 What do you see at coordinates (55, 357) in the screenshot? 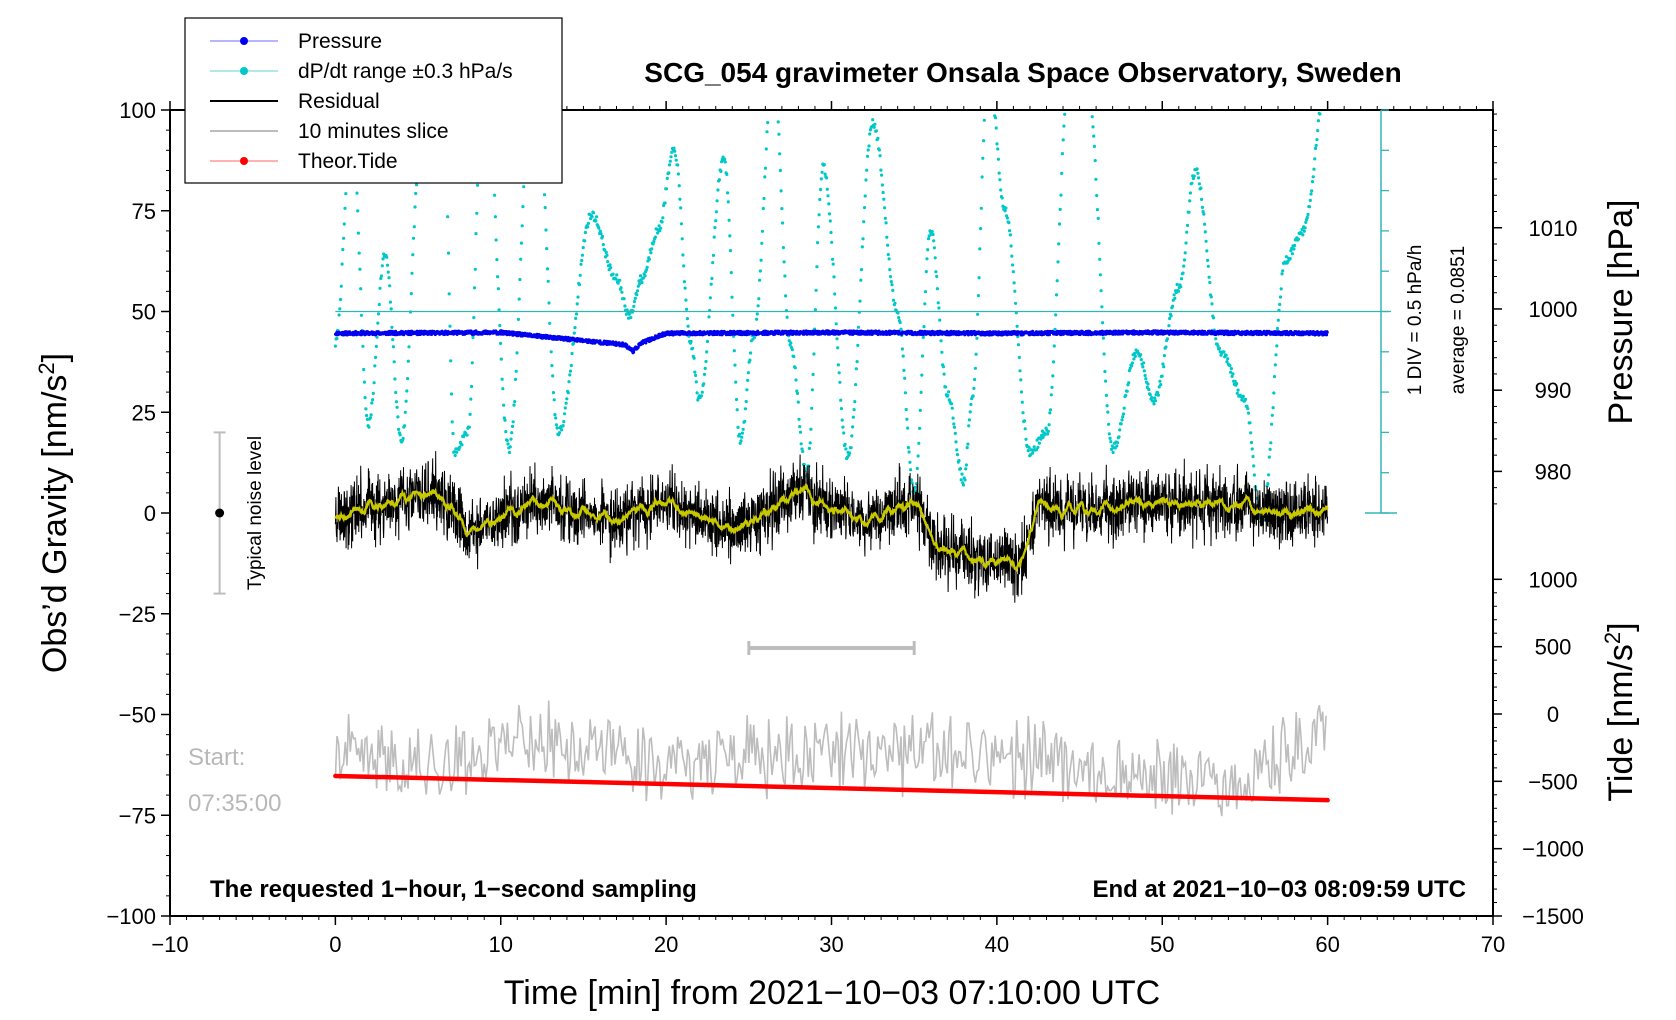
I see `y-left-axis-title-close: ]` at bounding box center [55, 357].